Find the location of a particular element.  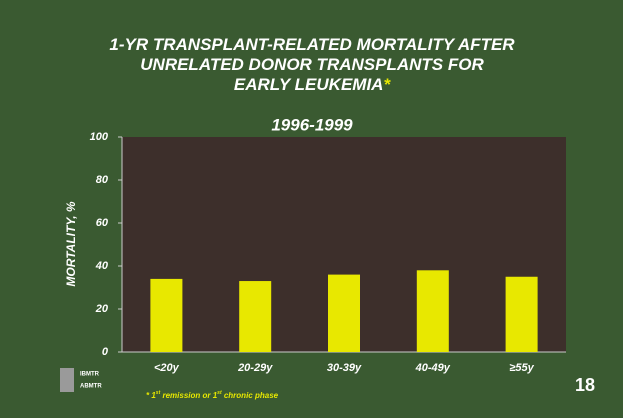

title-line: UNRELATED DONOR TRANSPLANTS FOR is located at coordinates (312, 64).